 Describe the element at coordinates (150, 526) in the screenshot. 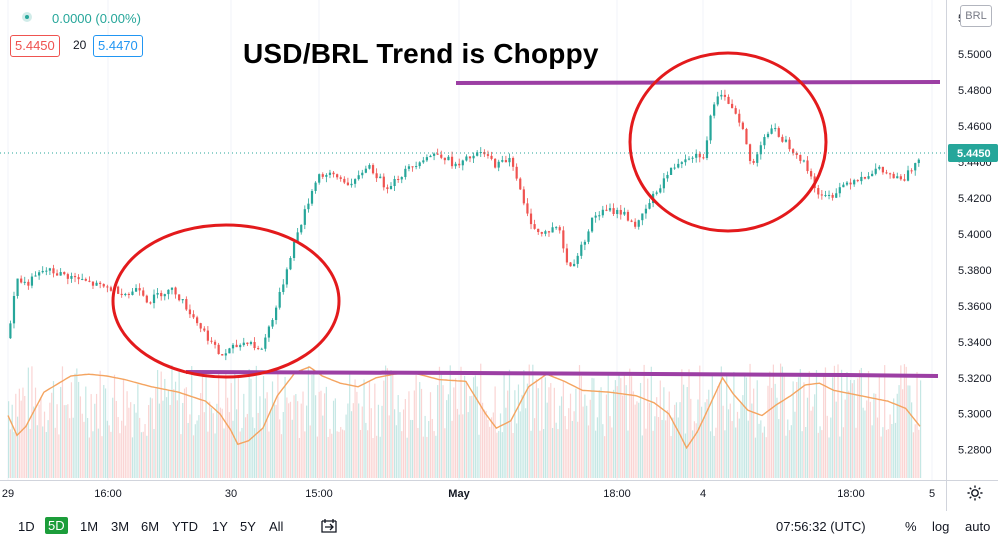

I see `timeframe-6m: 6M` at that location.